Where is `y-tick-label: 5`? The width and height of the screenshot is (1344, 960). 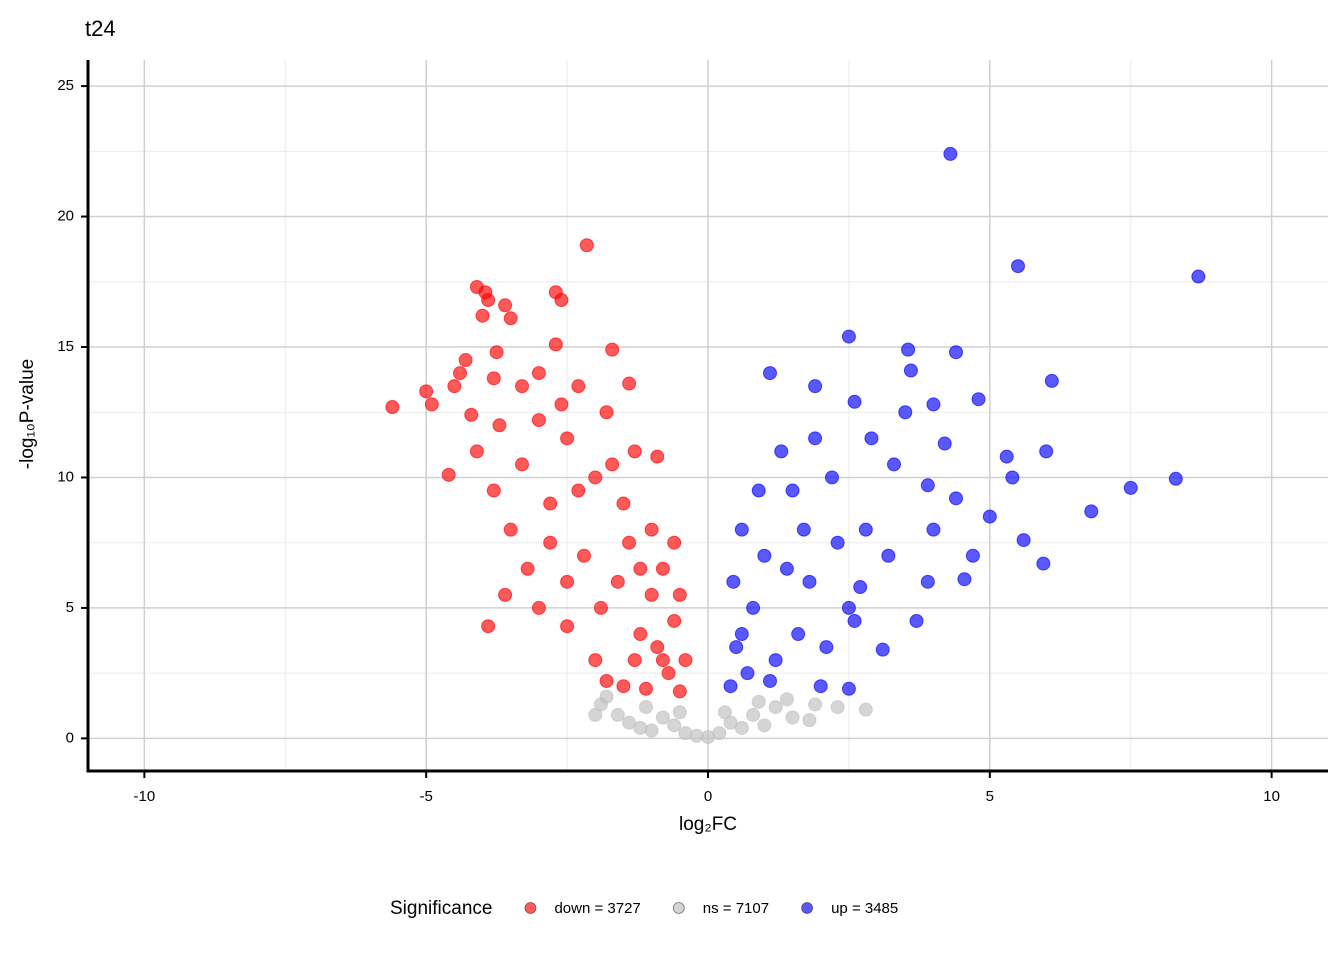
y-tick-label: 5 is located at coordinates (70, 607).